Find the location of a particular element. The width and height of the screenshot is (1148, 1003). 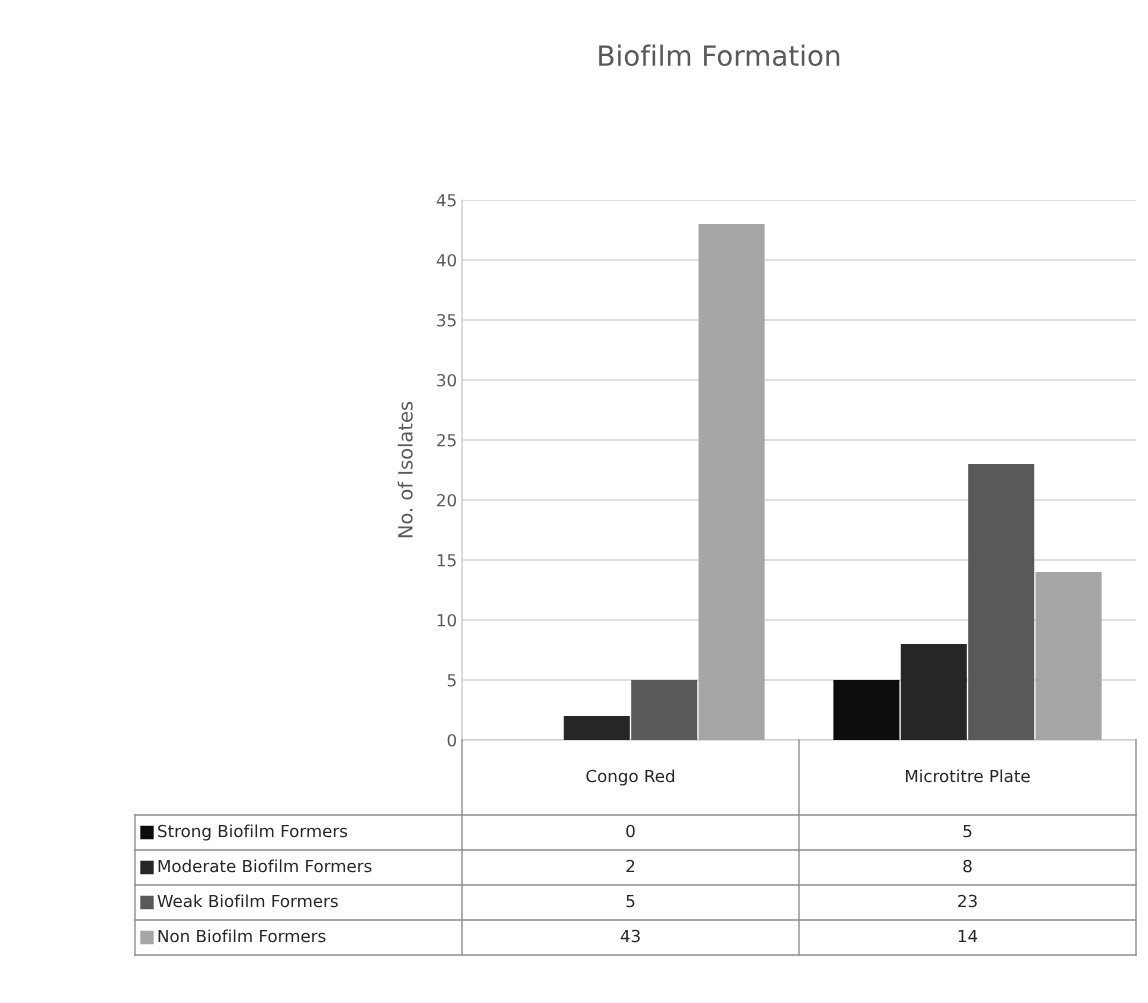

data-label: 14 is located at coordinates (968, 936).